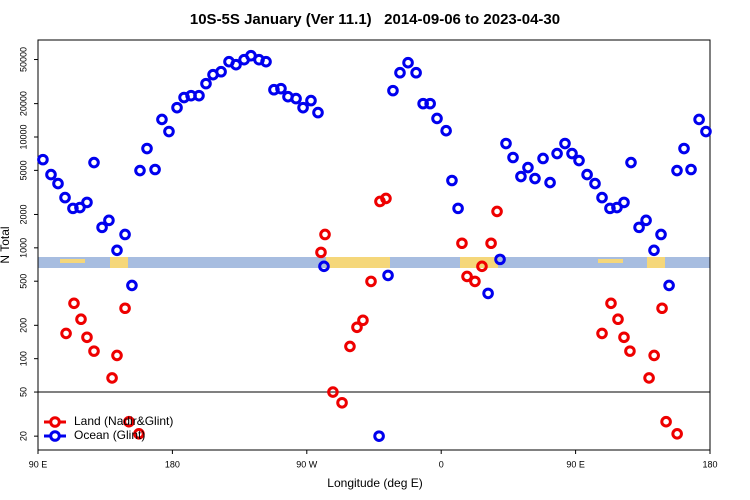 The height and width of the screenshot is (500, 750). I want to click on map-strip, so click(374, 262).